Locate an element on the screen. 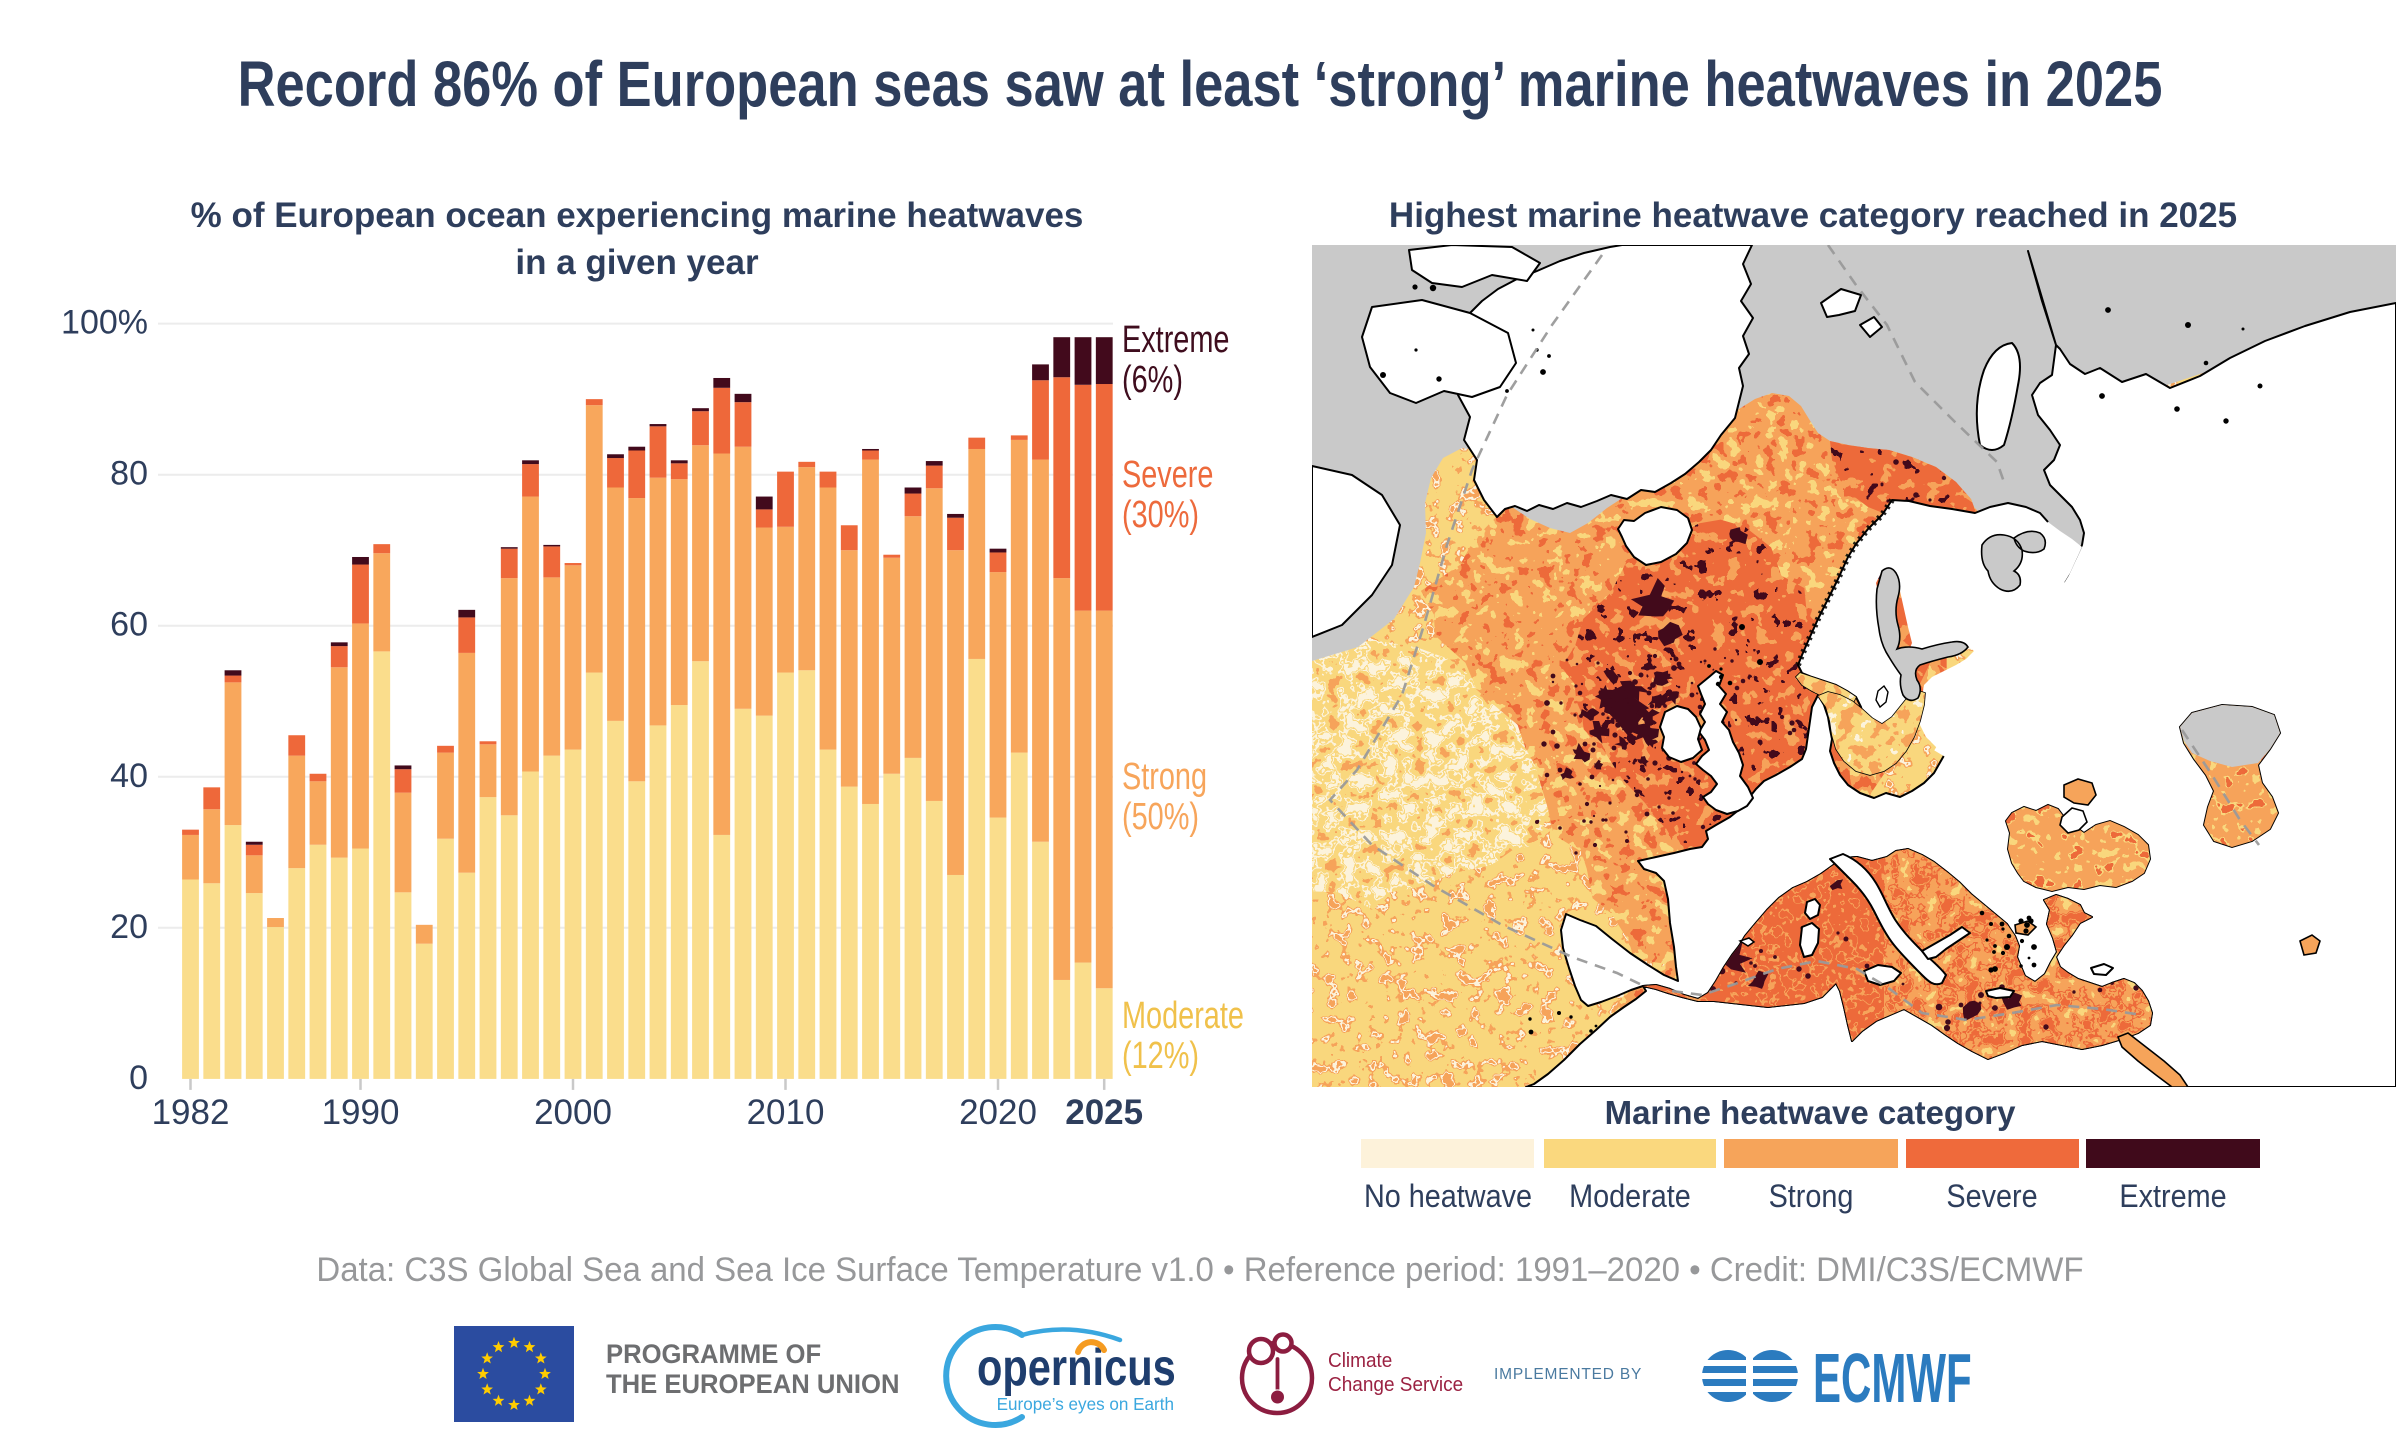 This screenshot has width=2400, height=1440. svg-text: (6%) is located at coordinates (1152, 379).